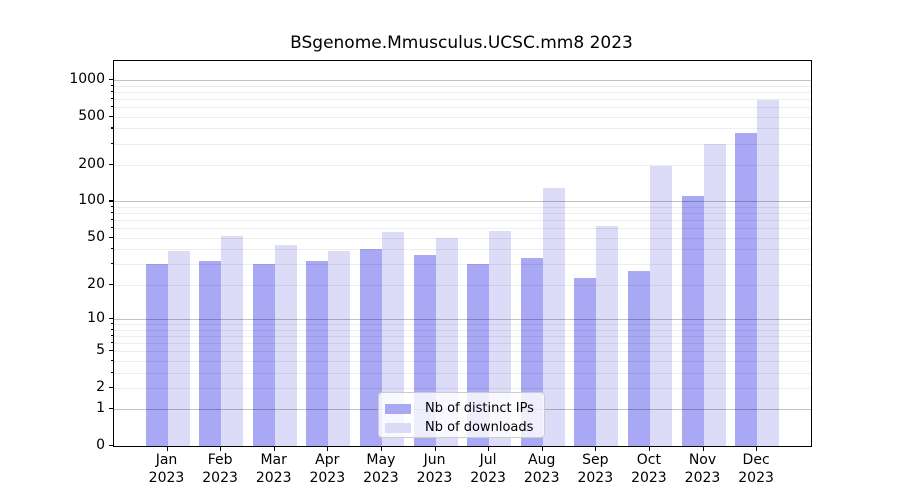 Image resolution: width=900 pixels, height=500 pixels. I want to click on y-tick-label: 200, so click(91, 164).